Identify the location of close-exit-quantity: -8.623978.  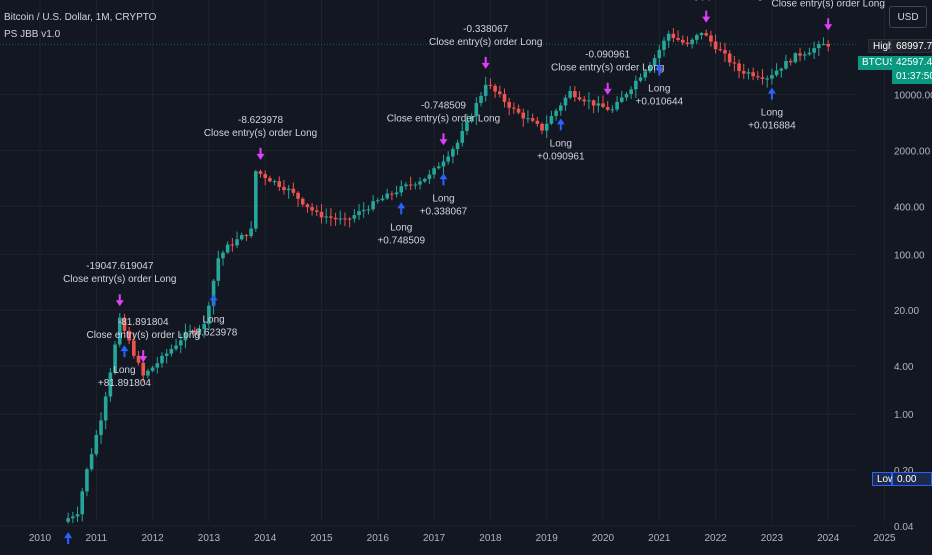
(260, 120).